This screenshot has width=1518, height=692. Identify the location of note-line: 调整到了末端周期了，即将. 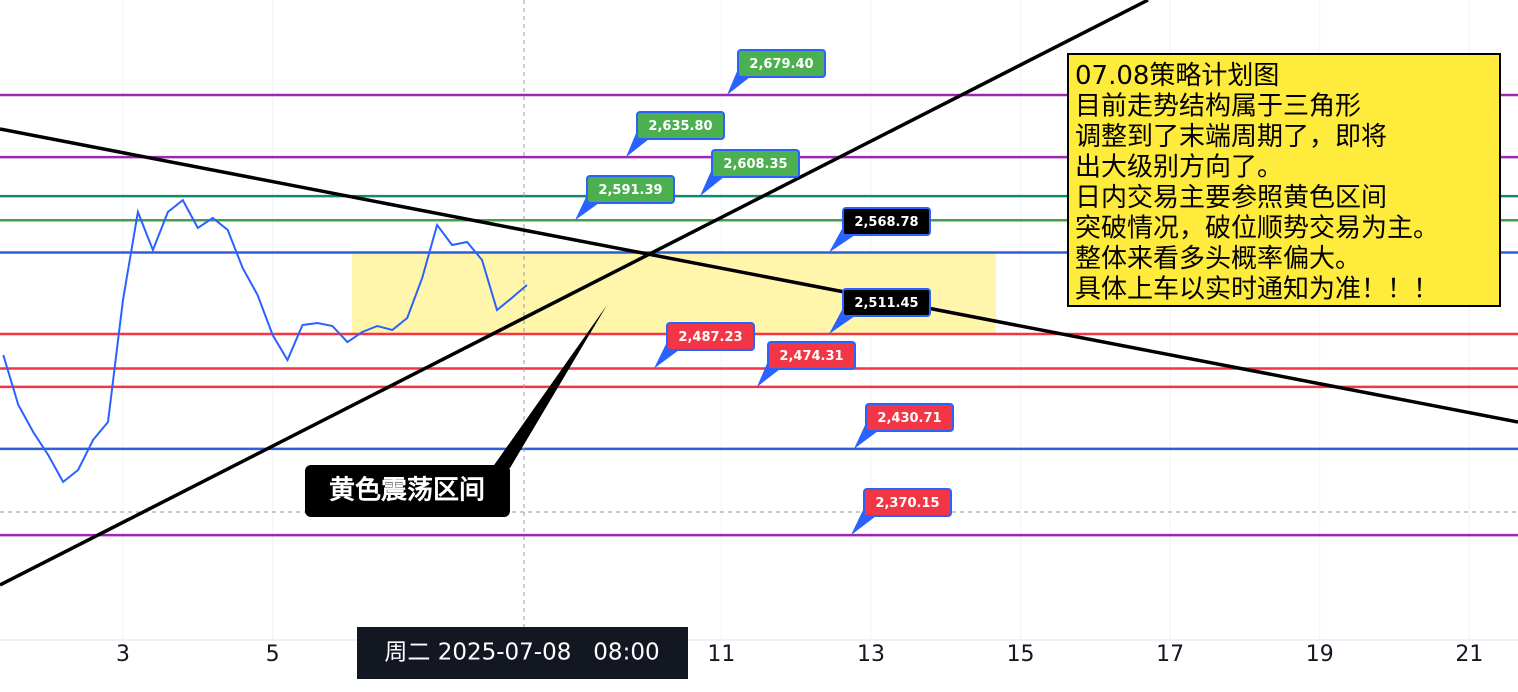
(1231, 137).